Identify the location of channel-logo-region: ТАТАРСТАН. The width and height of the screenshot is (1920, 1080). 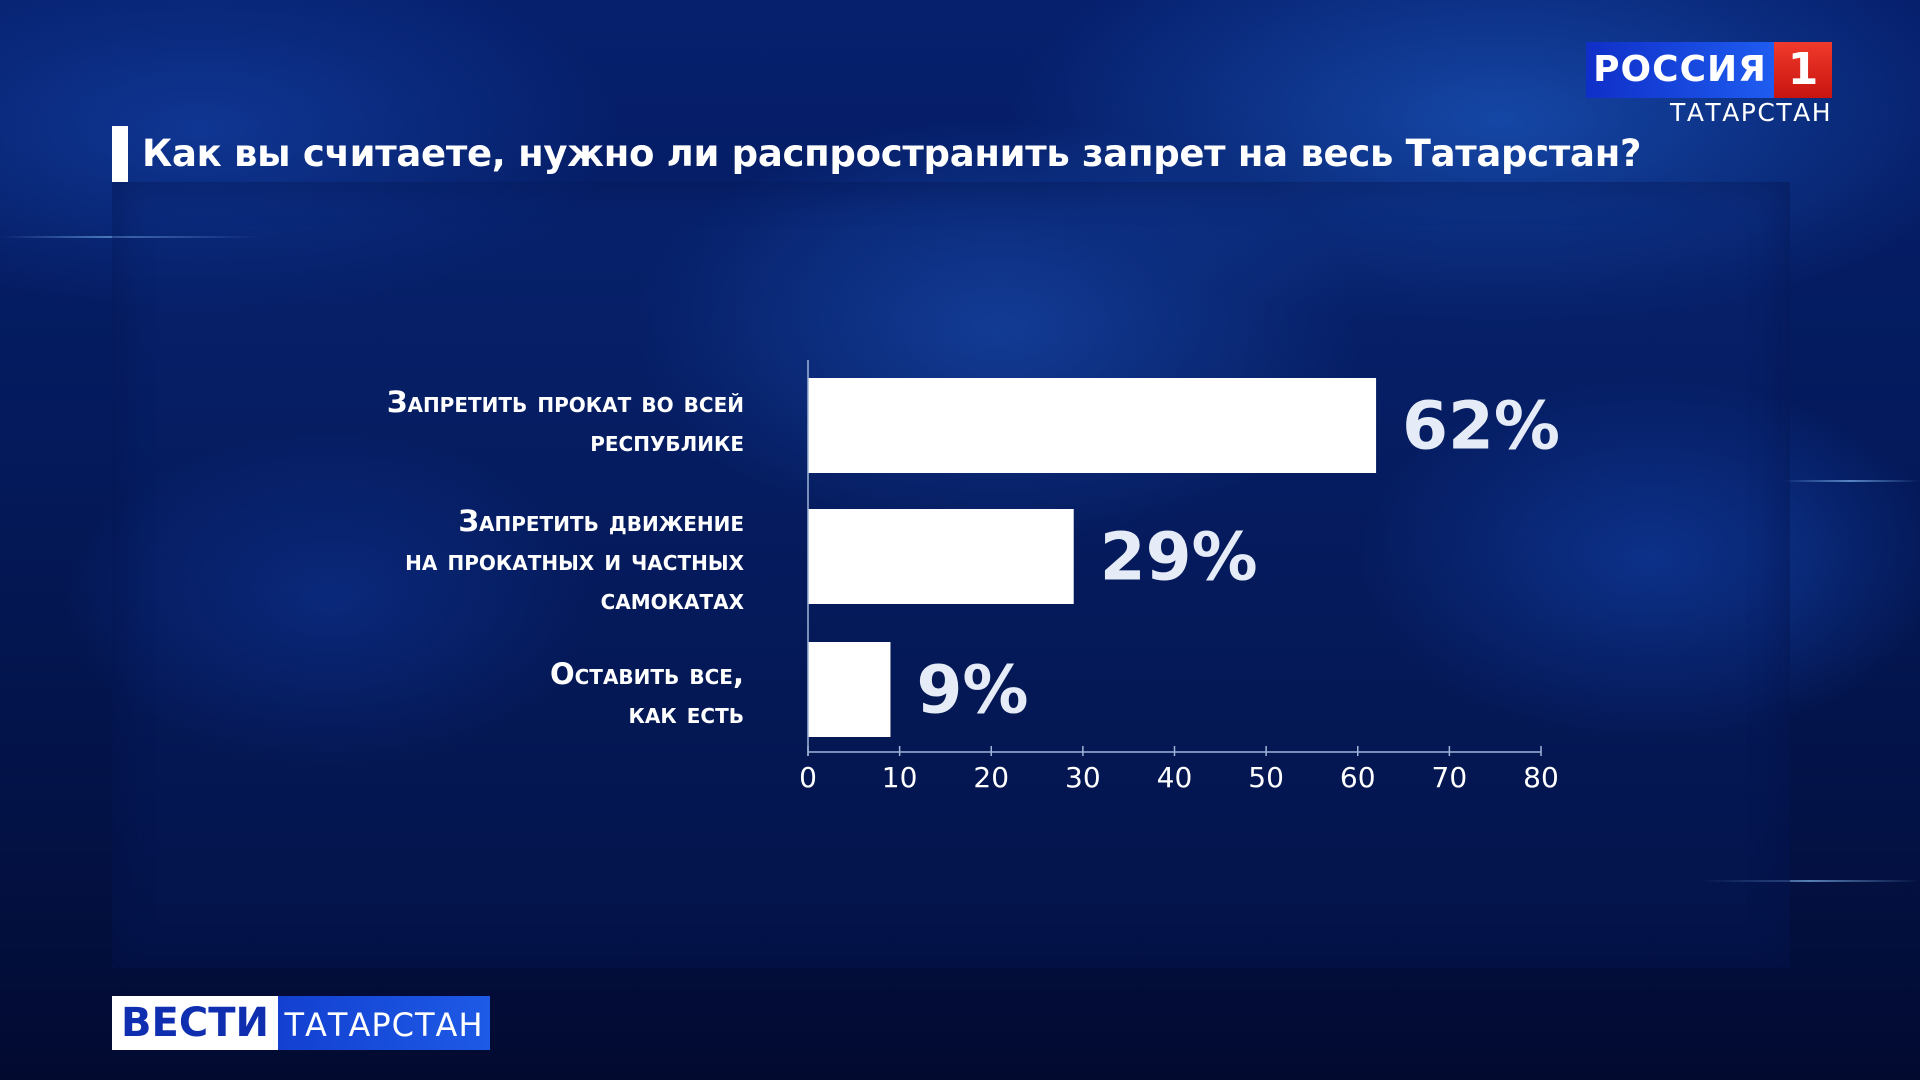
(1751, 112).